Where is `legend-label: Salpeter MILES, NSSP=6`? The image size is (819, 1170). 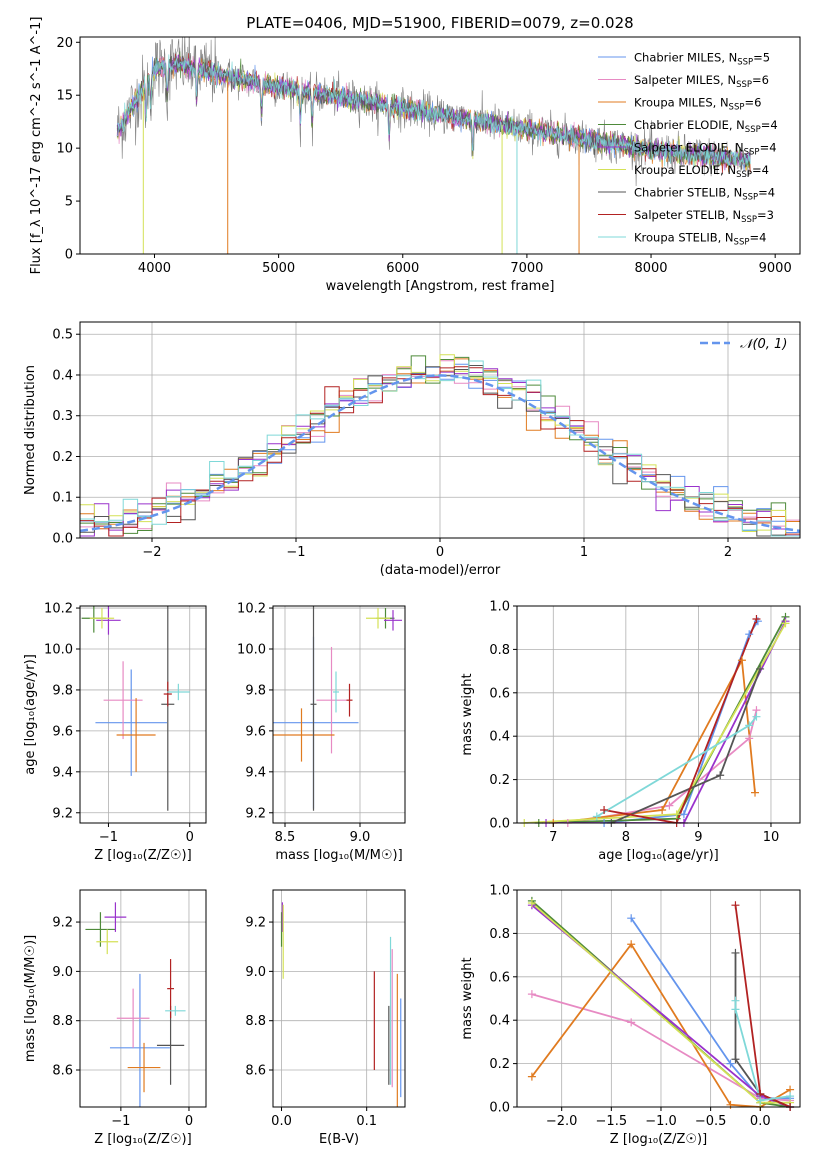 legend-label: Salpeter MILES, NSSP=6 is located at coordinates (701, 81).